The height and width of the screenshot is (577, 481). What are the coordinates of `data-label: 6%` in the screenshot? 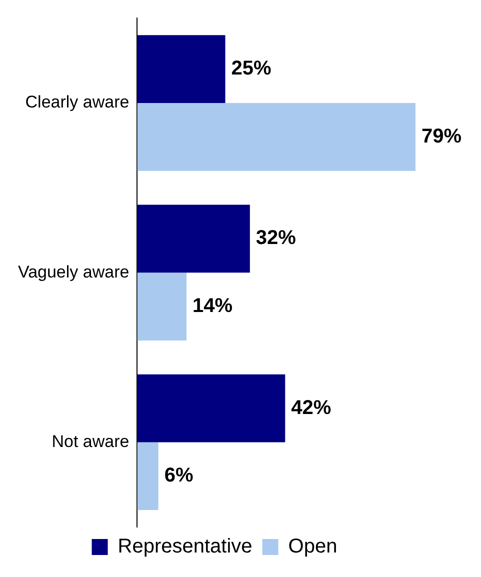 It's located at (179, 475).